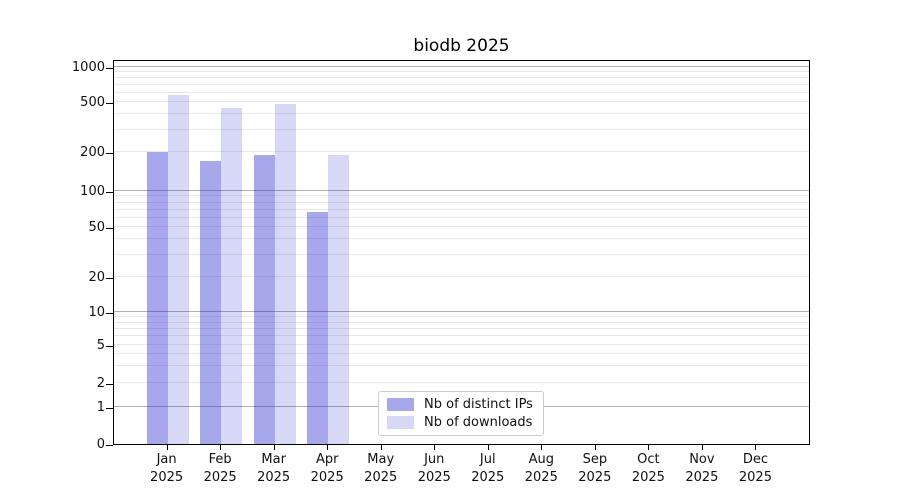 This screenshot has width=900, height=500. What do you see at coordinates (488, 468) in the screenshot?
I see `x-axis-tick-label: Jul 2025` at bounding box center [488, 468].